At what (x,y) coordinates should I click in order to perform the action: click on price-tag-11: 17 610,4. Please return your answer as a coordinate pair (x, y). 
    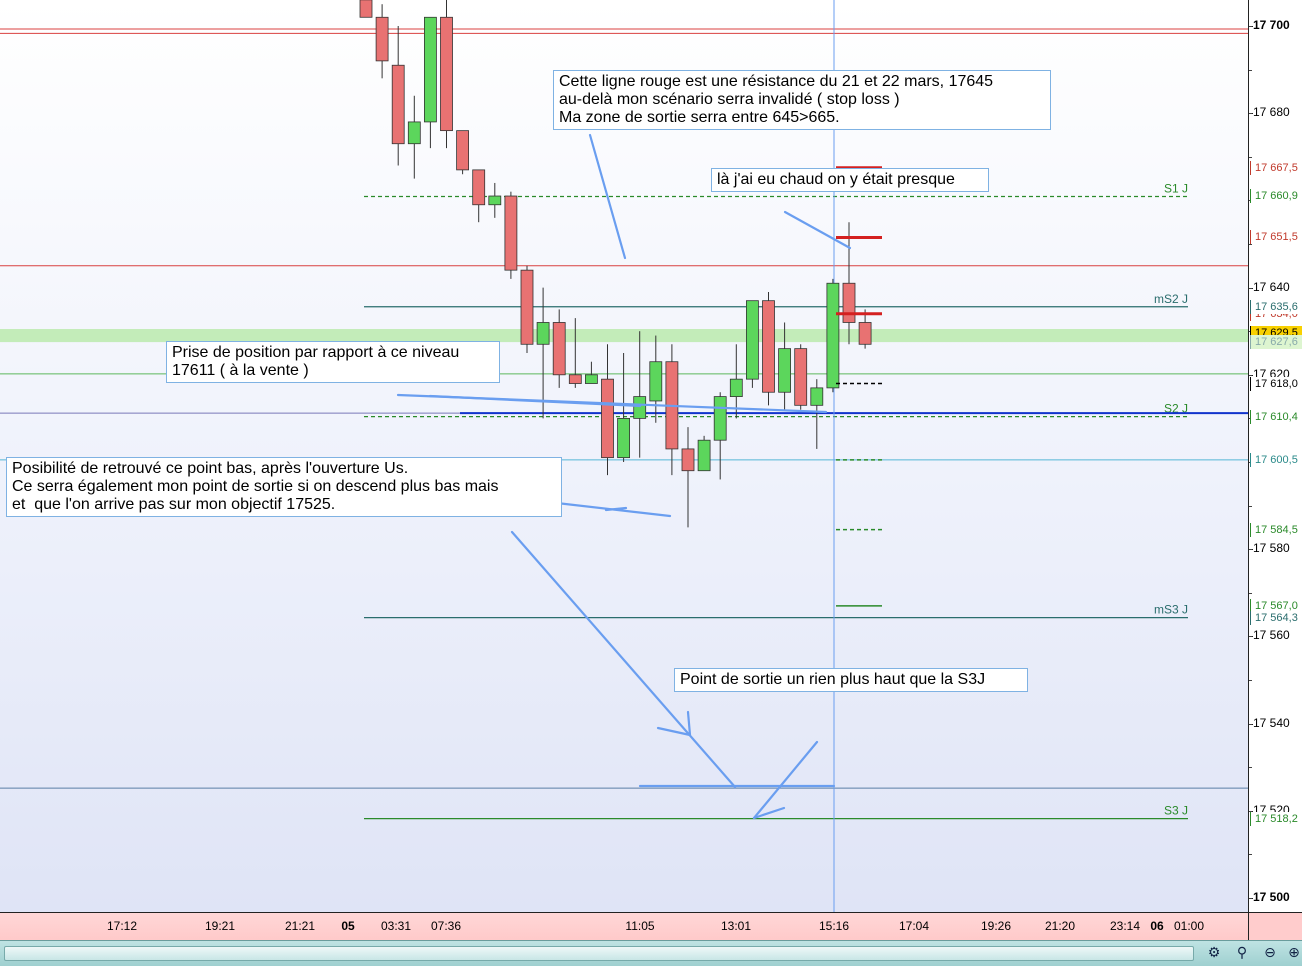
    Looking at the image, I should click on (1276, 416).